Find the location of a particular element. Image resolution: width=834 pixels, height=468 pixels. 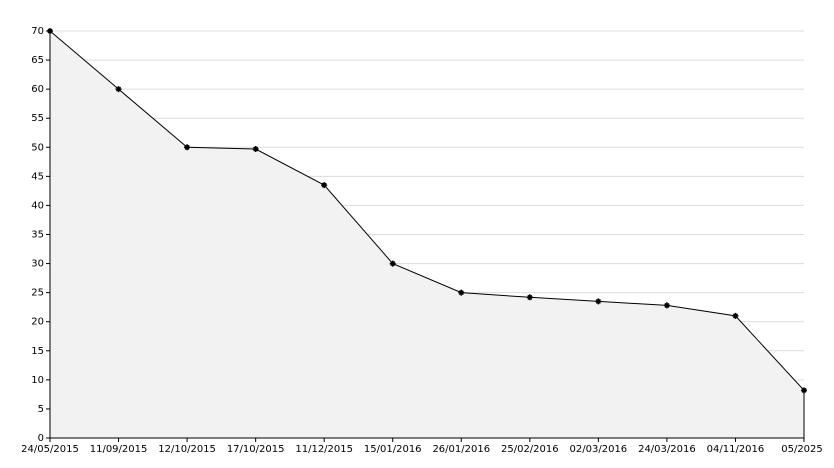

y-tick-label: 60 is located at coordinates (37, 89).